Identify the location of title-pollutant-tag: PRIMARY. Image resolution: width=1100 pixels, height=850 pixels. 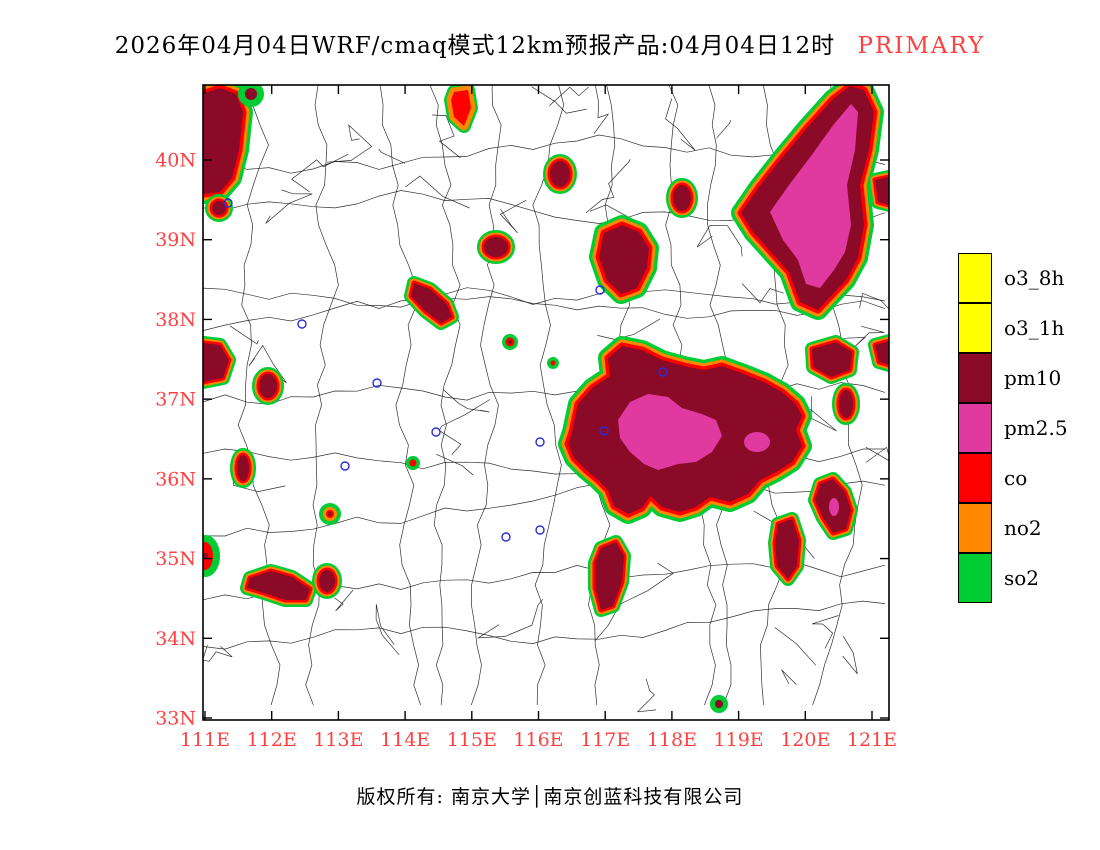
(921, 46).